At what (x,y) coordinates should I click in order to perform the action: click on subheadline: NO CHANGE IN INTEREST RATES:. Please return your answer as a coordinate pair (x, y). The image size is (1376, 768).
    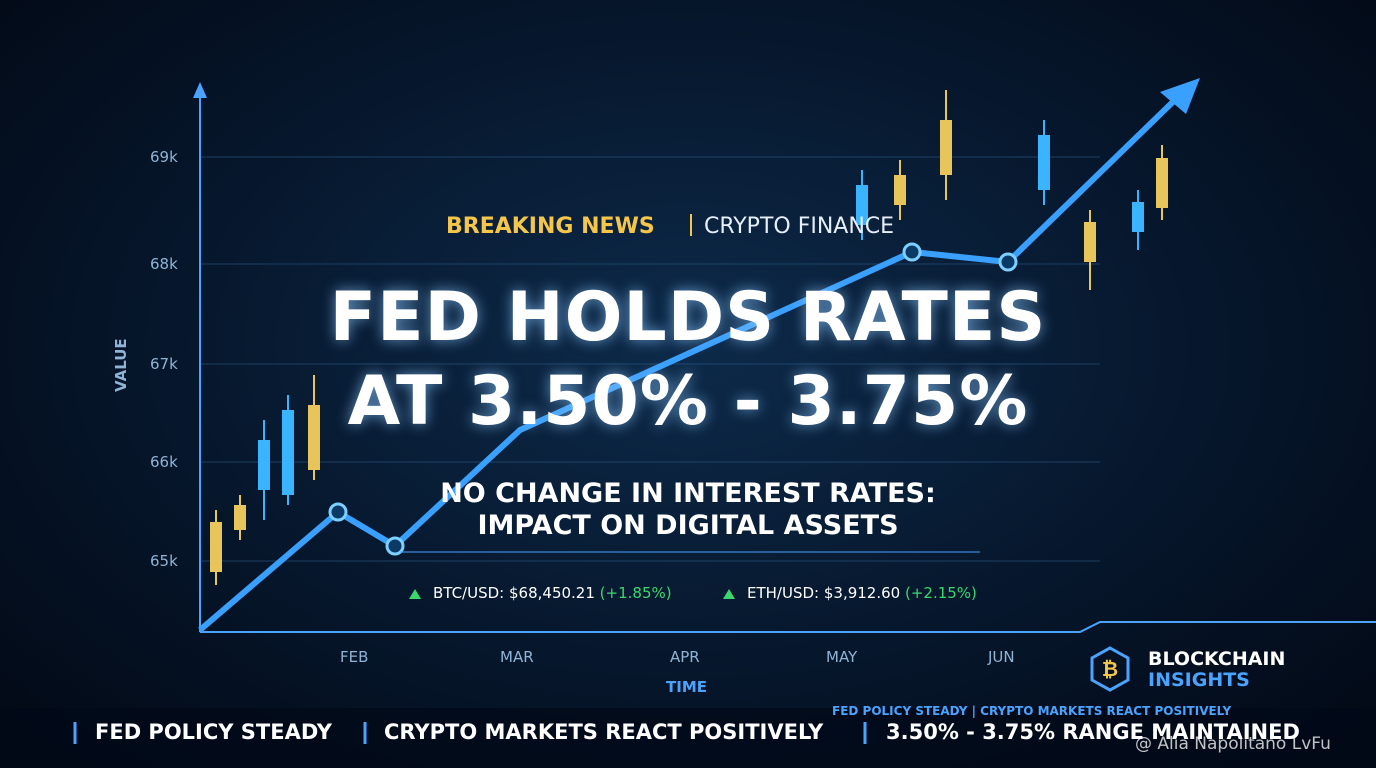
    Looking at the image, I should click on (688, 493).